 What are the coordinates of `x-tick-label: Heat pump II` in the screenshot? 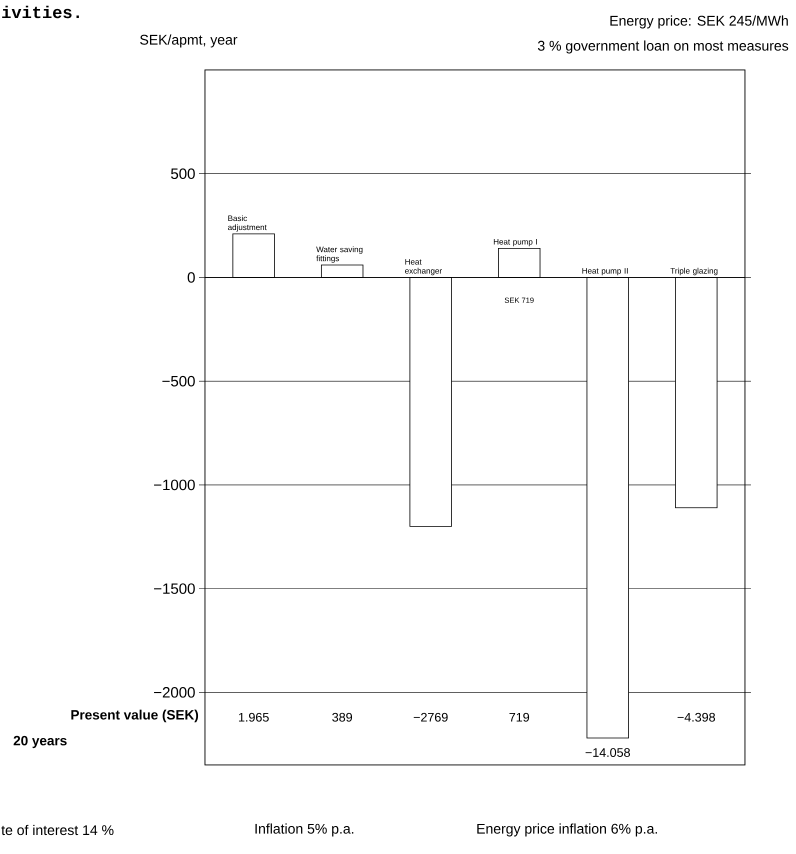 It's located at (605, 272).